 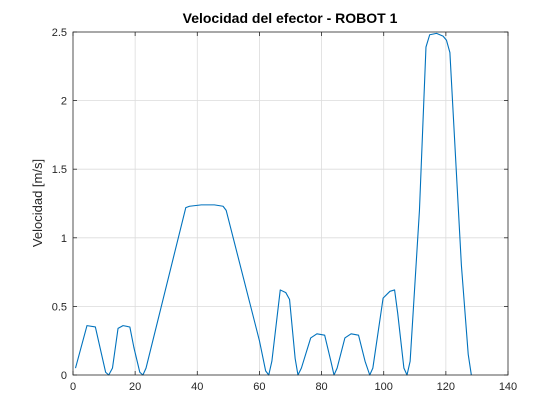 What do you see at coordinates (64, 102) in the screenshot?
I see `y-tick-label: 2` at bounding box center [64, 102].